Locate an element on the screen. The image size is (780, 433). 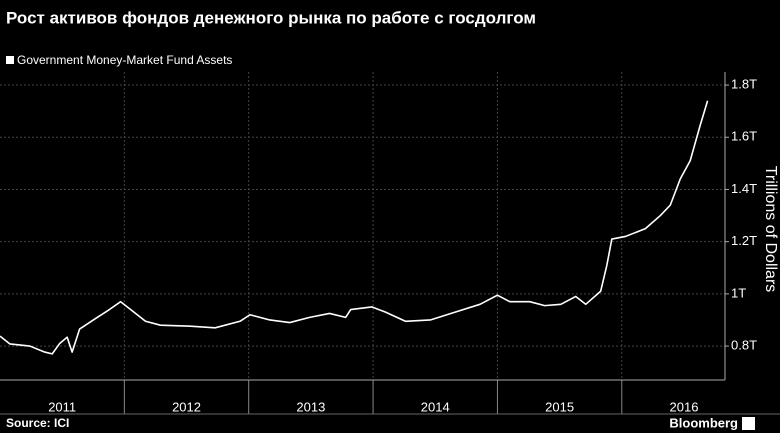
x-tick-label: 2013 is located at coordinates (310, 406).